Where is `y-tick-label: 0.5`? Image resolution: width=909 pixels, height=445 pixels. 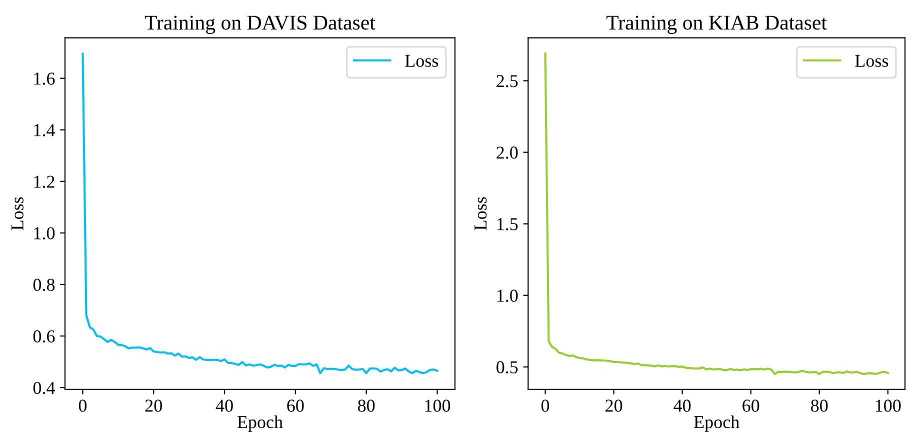
y-tick-label: 0.5 is located at coordinates (507, 367).